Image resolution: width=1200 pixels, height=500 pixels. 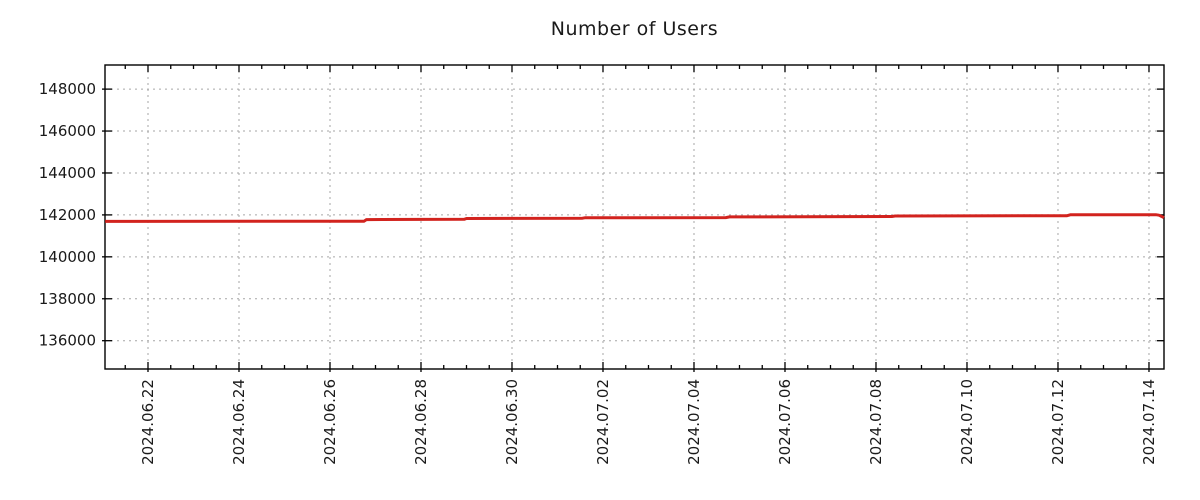 I want to click on x-tick-label: 2024.06.22, so click(x=148, y=422).